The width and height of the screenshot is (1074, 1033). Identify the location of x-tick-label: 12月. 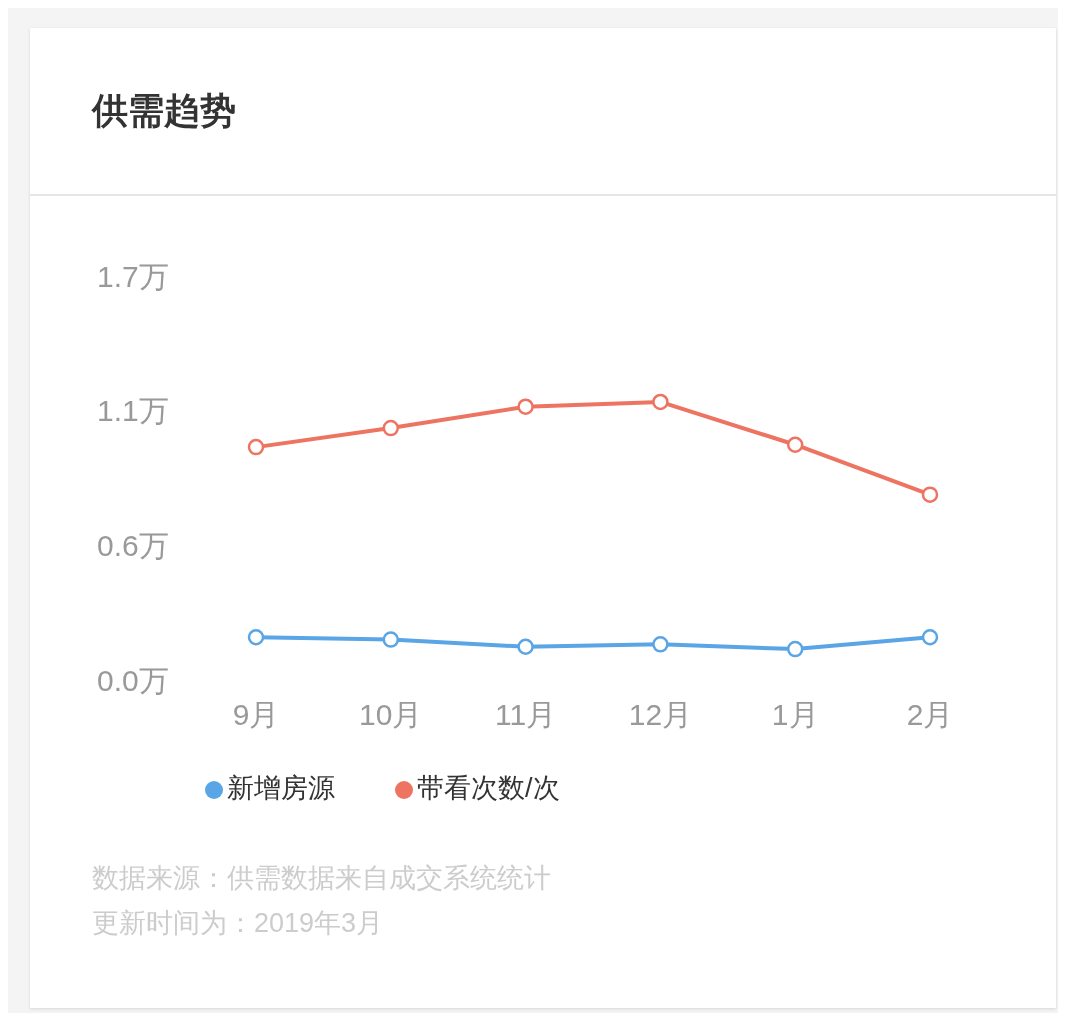
(660, 715).